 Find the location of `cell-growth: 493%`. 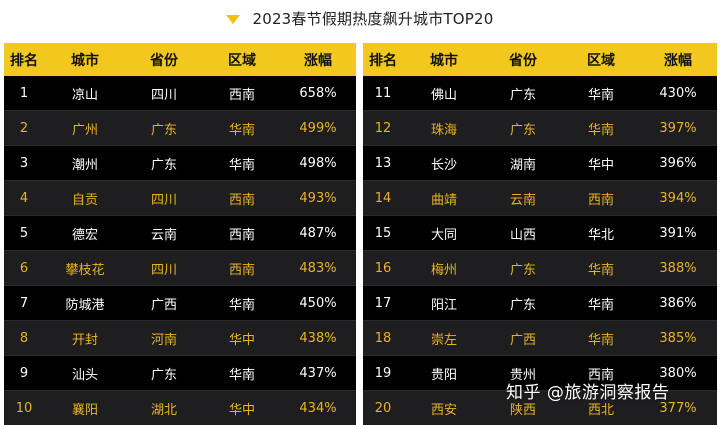

cell-growth: 493% is located at coordinates (318, 198).